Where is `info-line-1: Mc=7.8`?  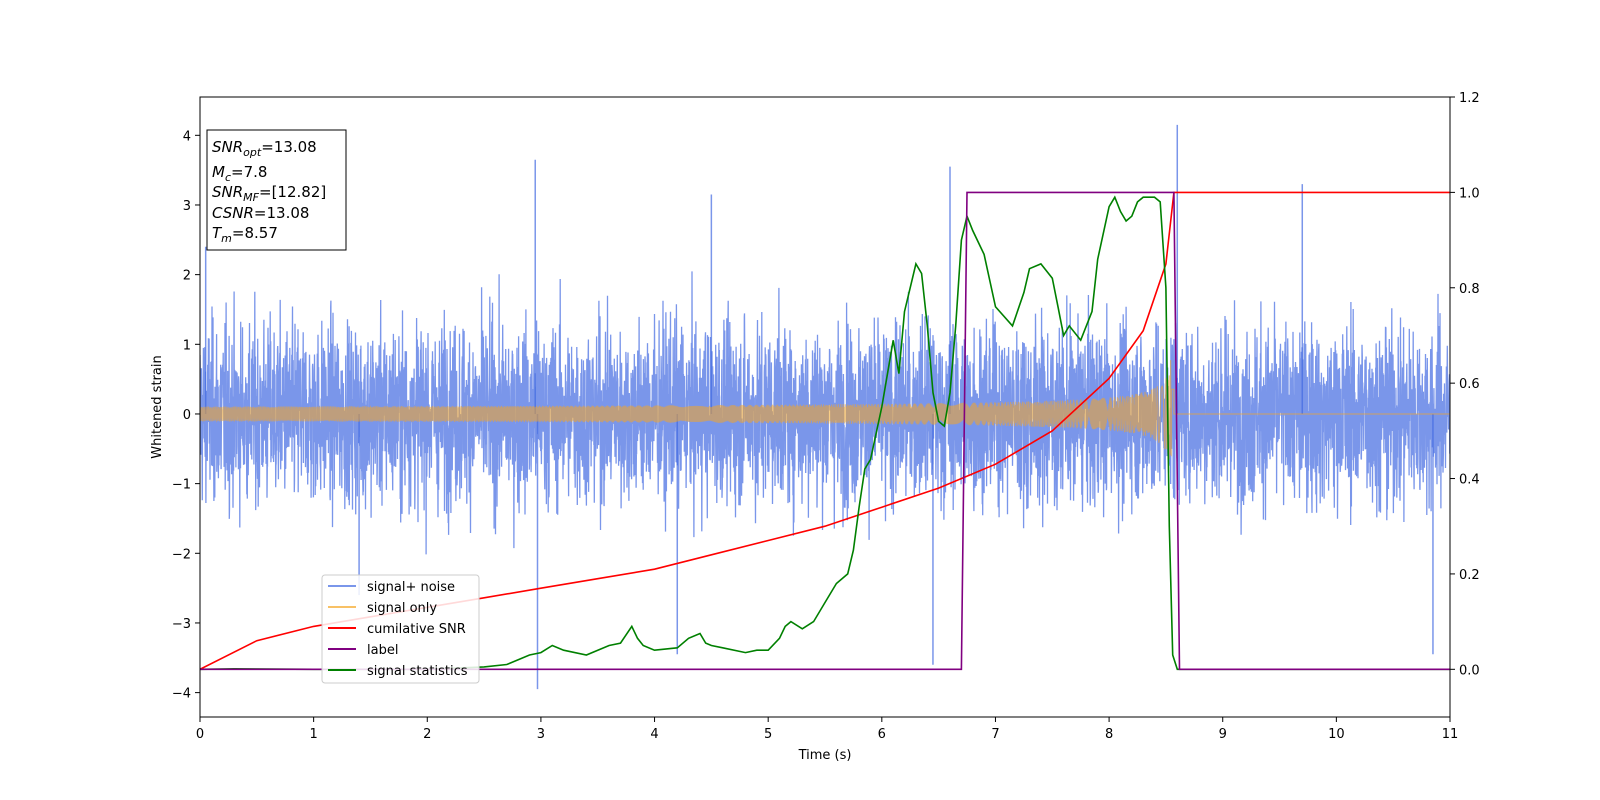 info-line-1: Mc=7.8 is located at coordinates (239, 173).